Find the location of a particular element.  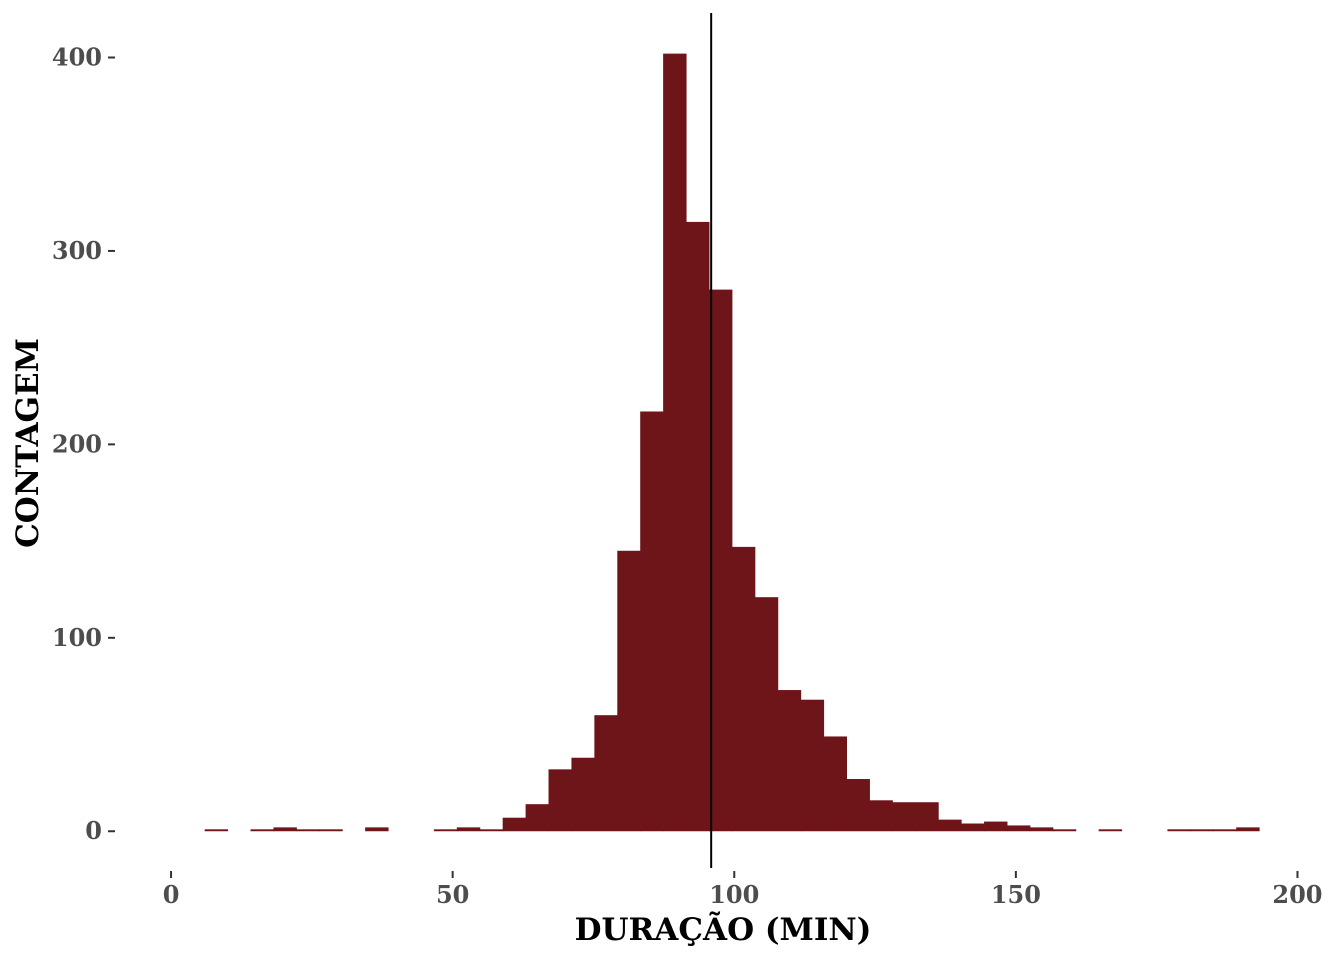

y-tick-label: 400 is located at coordinates (77, 56).